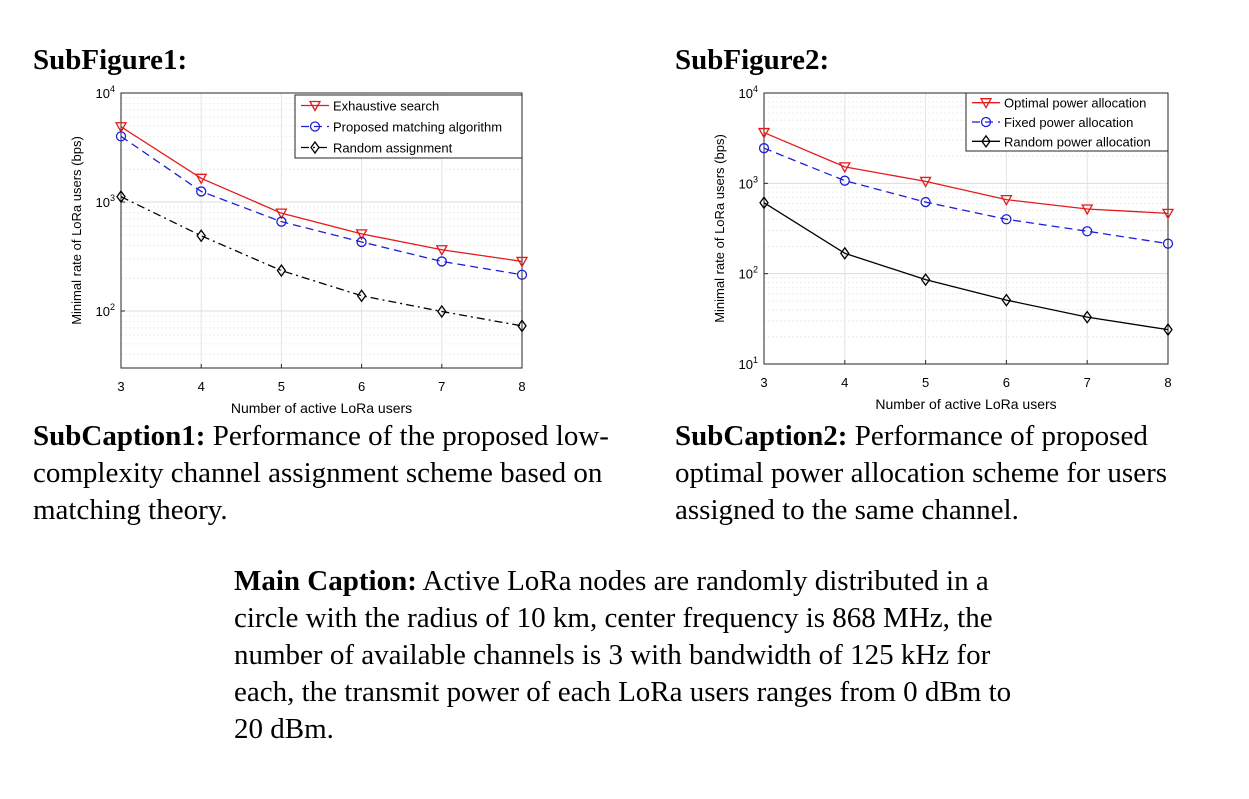  Describe the element at coordinates (417, 127) in the screenshot. I see `legend-label: Proposed matching algorithm` at that location.